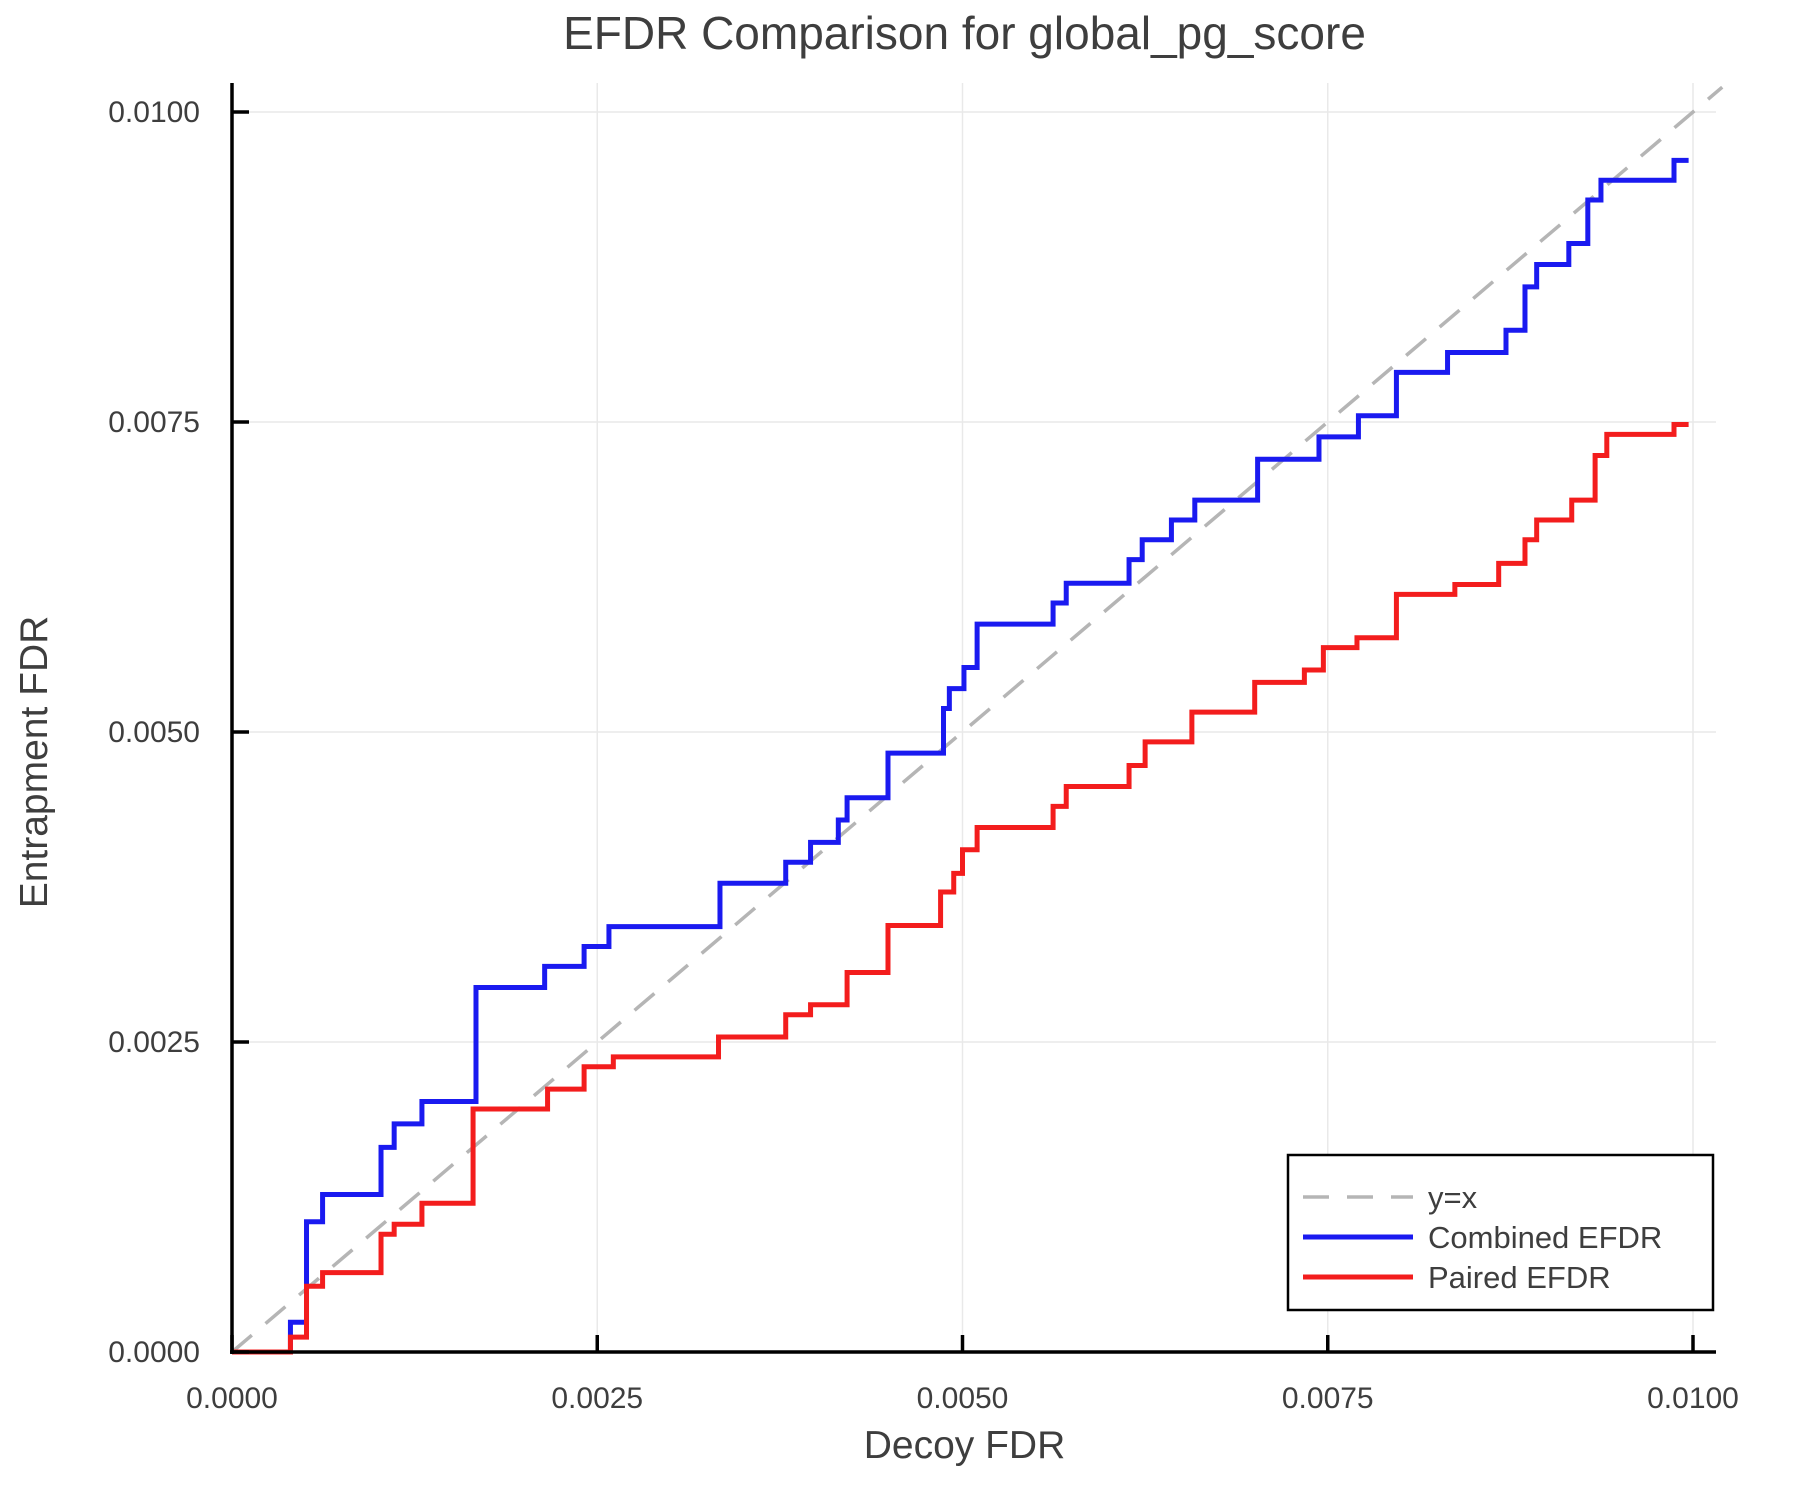  I want to click on y-axis-ticks: 0.0000 0.0025 0.0050 0.0075 0.0100, so click(178, 732).